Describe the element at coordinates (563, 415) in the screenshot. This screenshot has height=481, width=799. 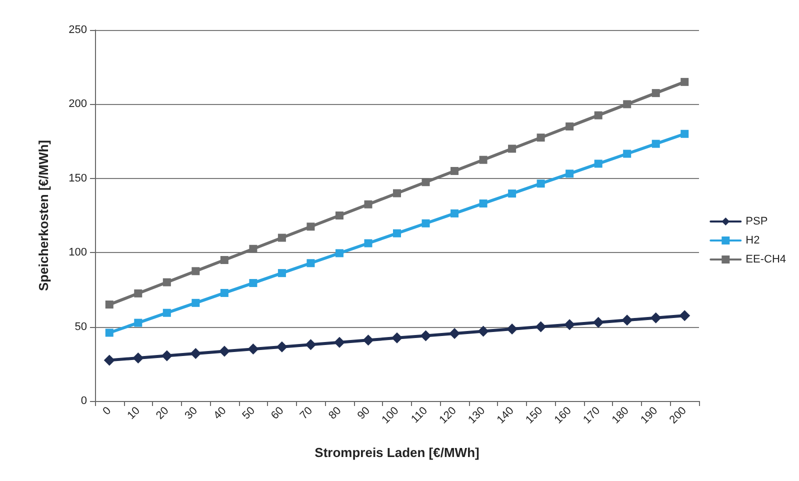
I see `x-tick-label: 160` at that location.